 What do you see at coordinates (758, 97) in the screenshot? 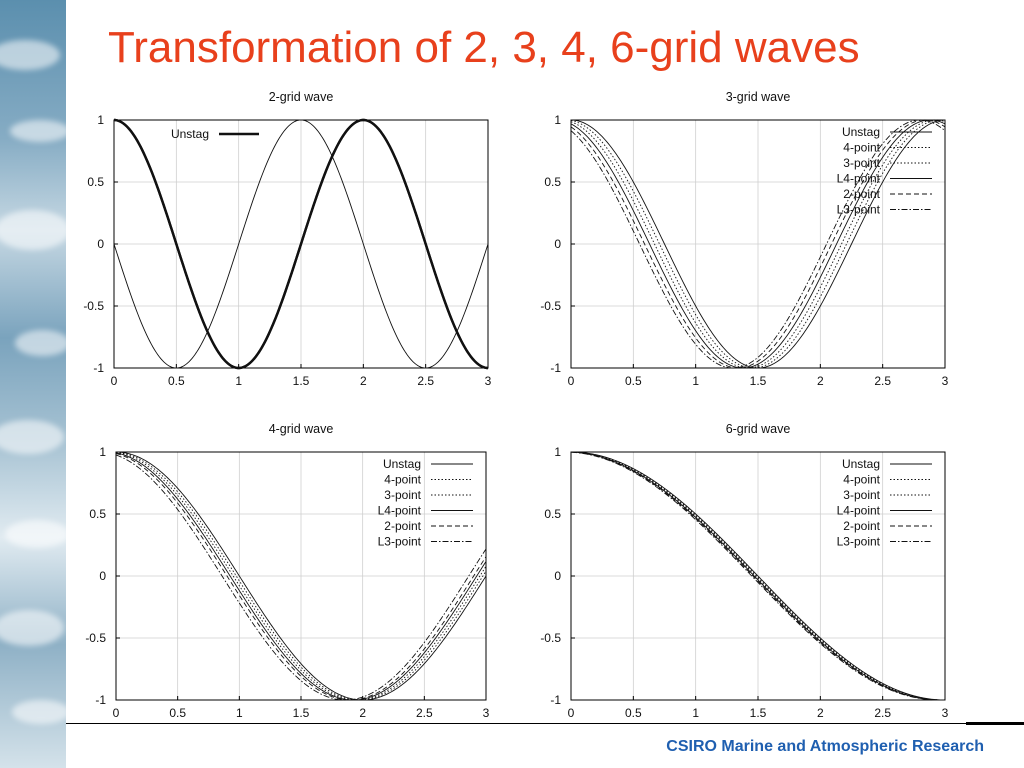
I see `chart-title: 3-grid wave` at bounding box center [758, 97].